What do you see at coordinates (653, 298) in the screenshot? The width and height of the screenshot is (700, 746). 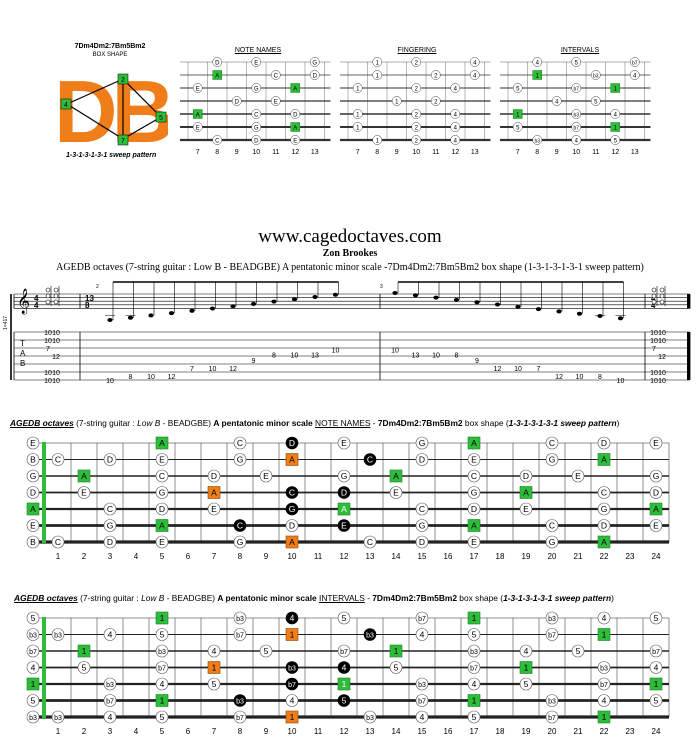 I see `time-sig-top-end: 4` at bounding box center [653, 298].